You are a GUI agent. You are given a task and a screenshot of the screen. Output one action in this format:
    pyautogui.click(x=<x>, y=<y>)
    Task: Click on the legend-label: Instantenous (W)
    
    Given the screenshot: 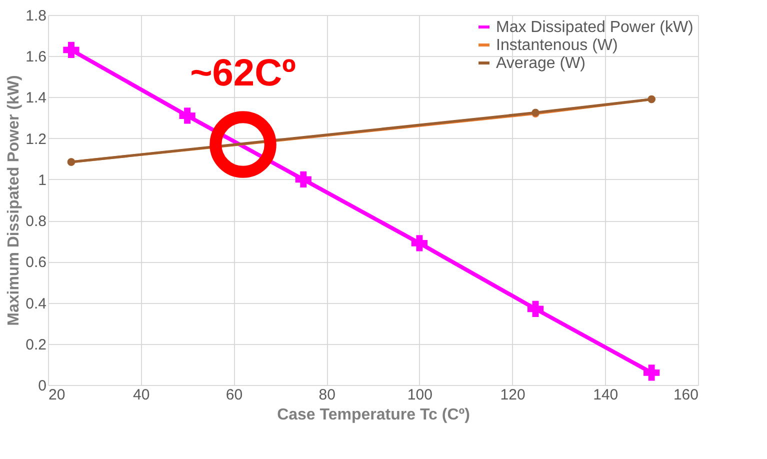 What is the action you would take?
    pyautogui.click(x=557, y=45)
    